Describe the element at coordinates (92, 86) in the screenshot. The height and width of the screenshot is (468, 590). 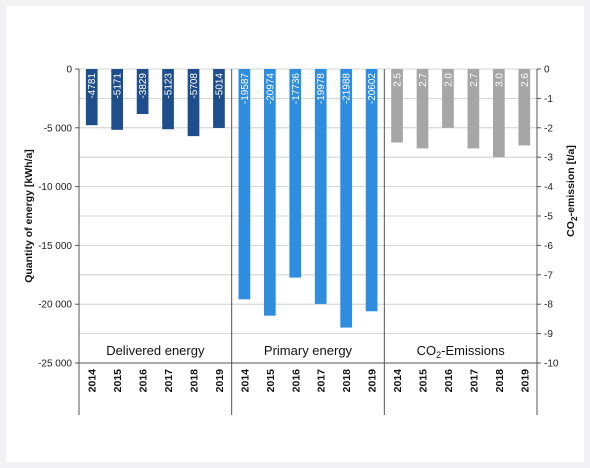
I see `bar-value-label: -4781` at that location.